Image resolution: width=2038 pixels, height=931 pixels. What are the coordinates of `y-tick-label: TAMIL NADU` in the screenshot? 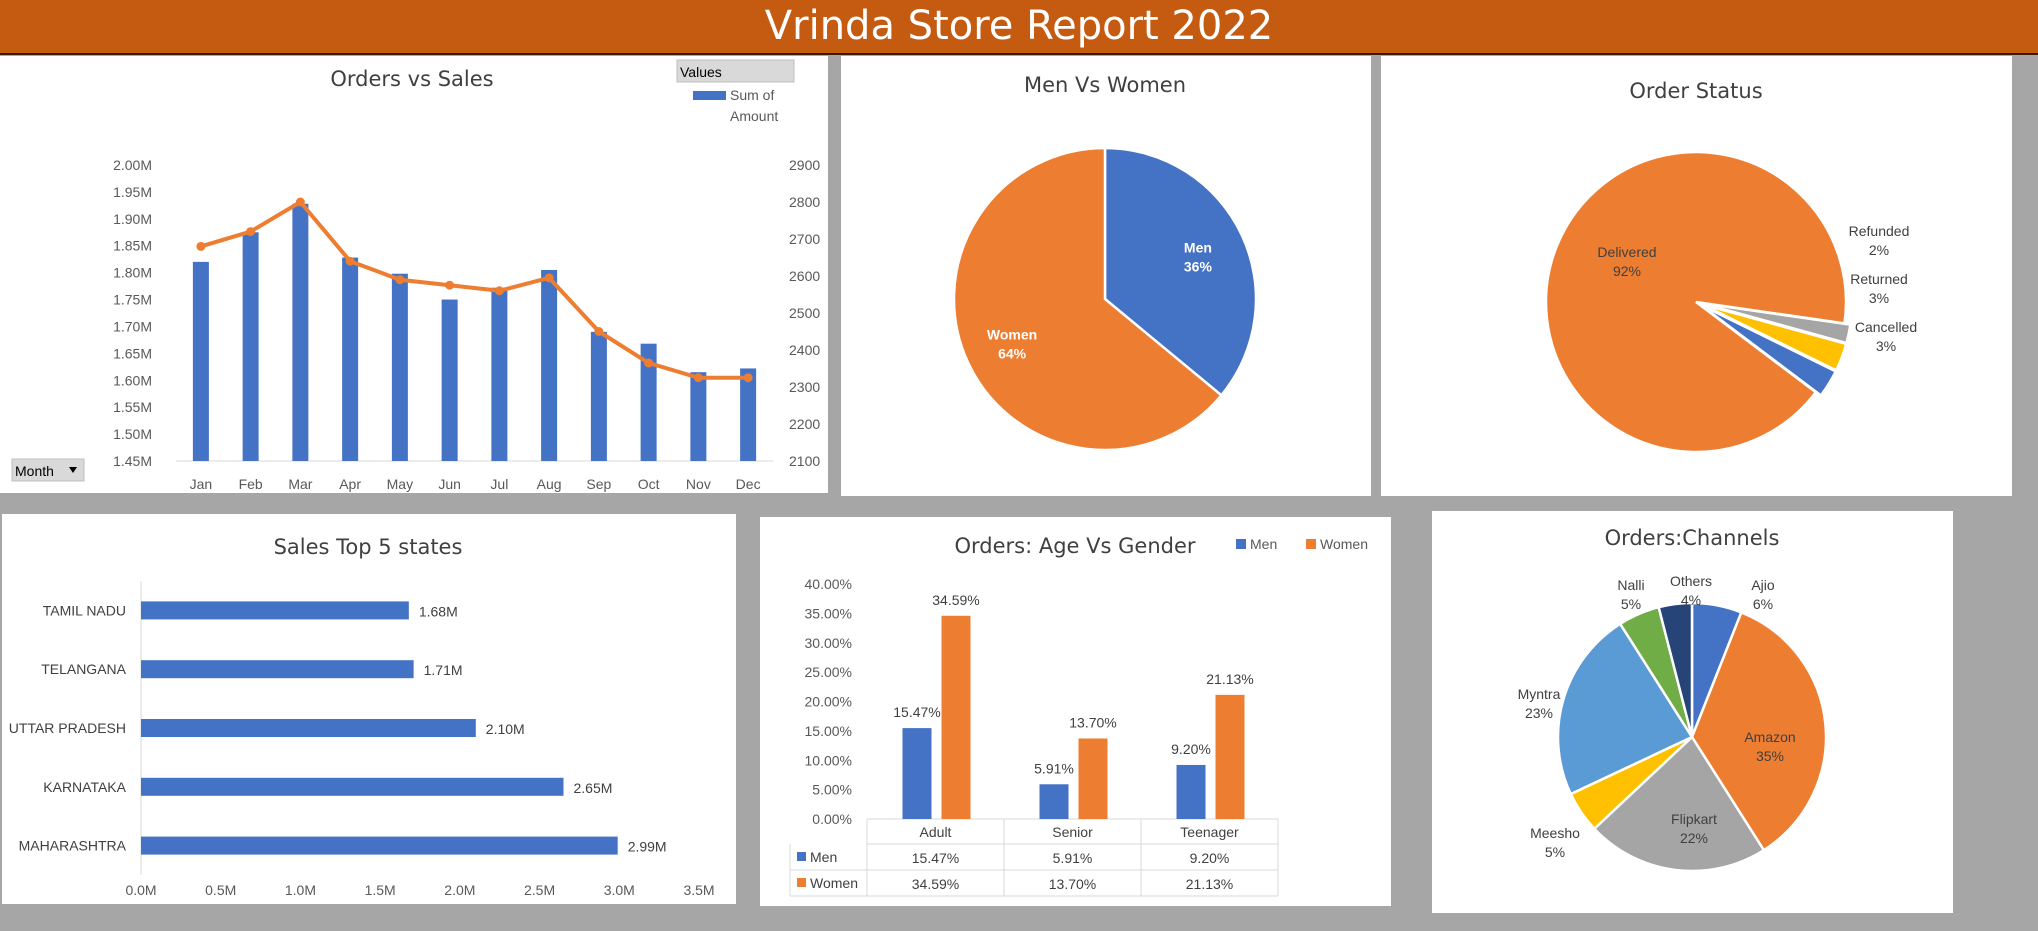 It's located at (84, 610).